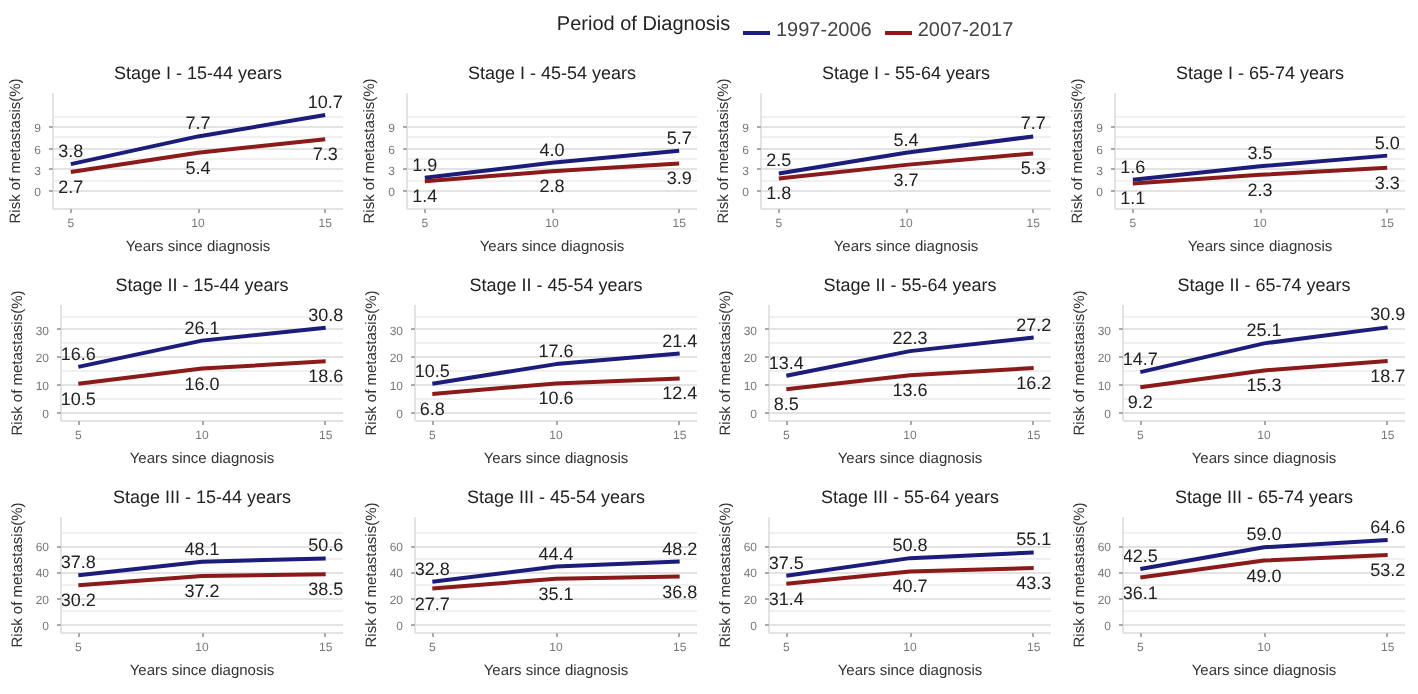 The width and height of the screenshot is (1418, 694). Describe the element at coordinates (1387, 142) in the screenshot. I see `data-label: 5.0` at that location.